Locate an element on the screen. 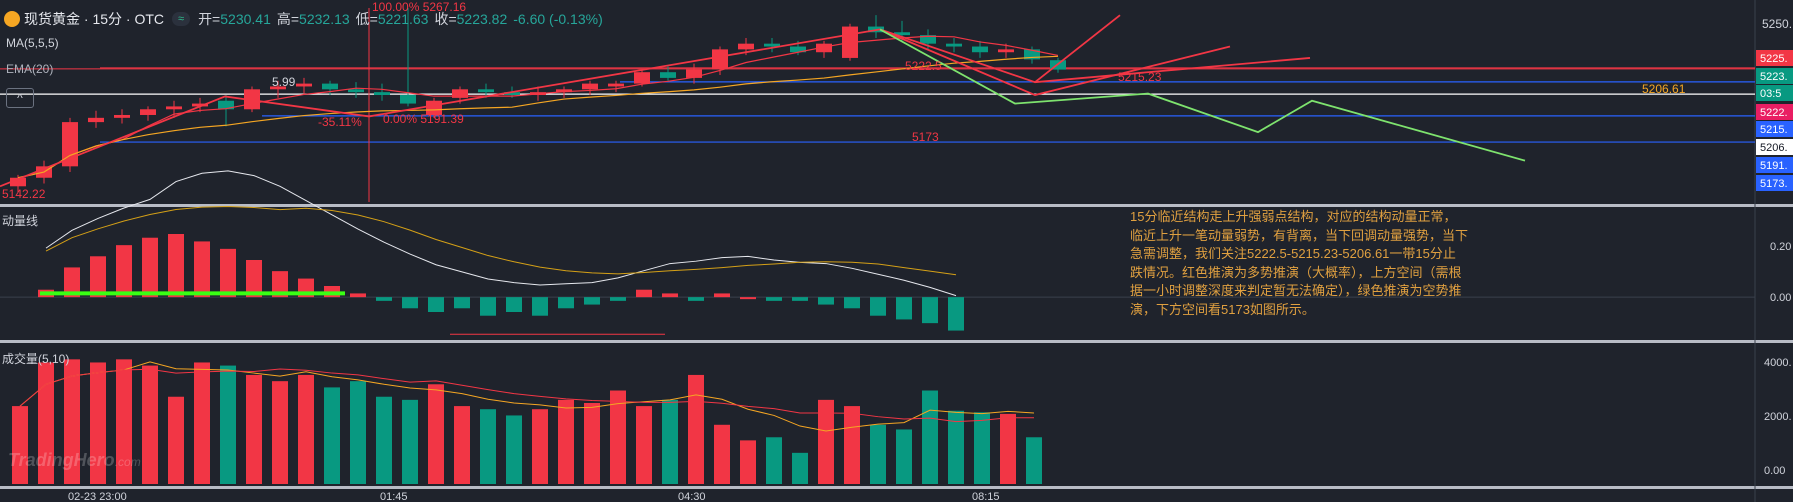 Image resolution: width=1793 pixels, height=502 pixels. volume-indicator-label: 成交量(5,10) is located at coordinates (36, 359).